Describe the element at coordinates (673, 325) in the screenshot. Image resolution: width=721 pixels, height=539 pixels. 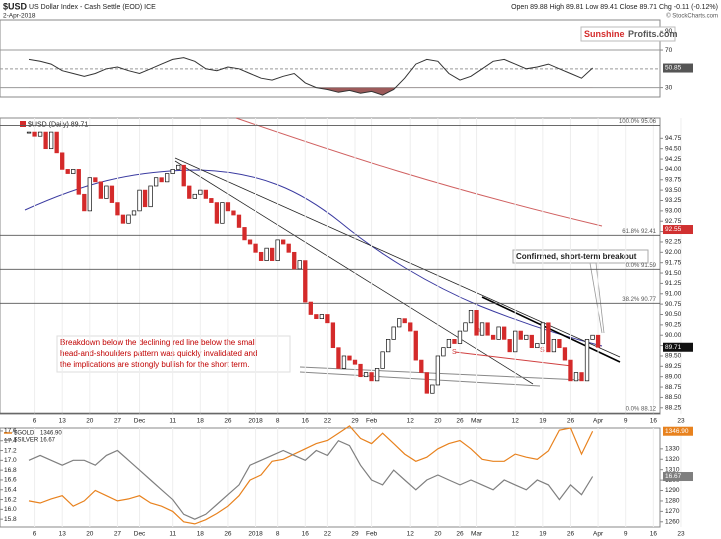
I see `y-tick-label: 90.25` at that location.